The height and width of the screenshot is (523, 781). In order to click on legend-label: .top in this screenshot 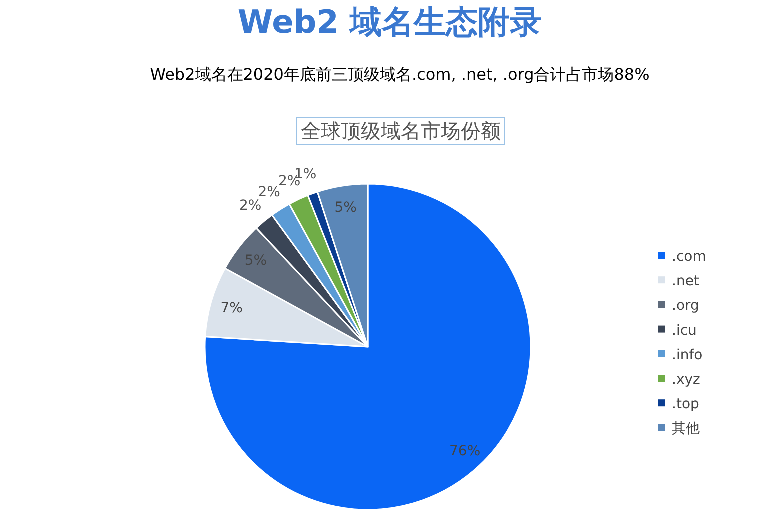, I will do `click(686, 404)`.